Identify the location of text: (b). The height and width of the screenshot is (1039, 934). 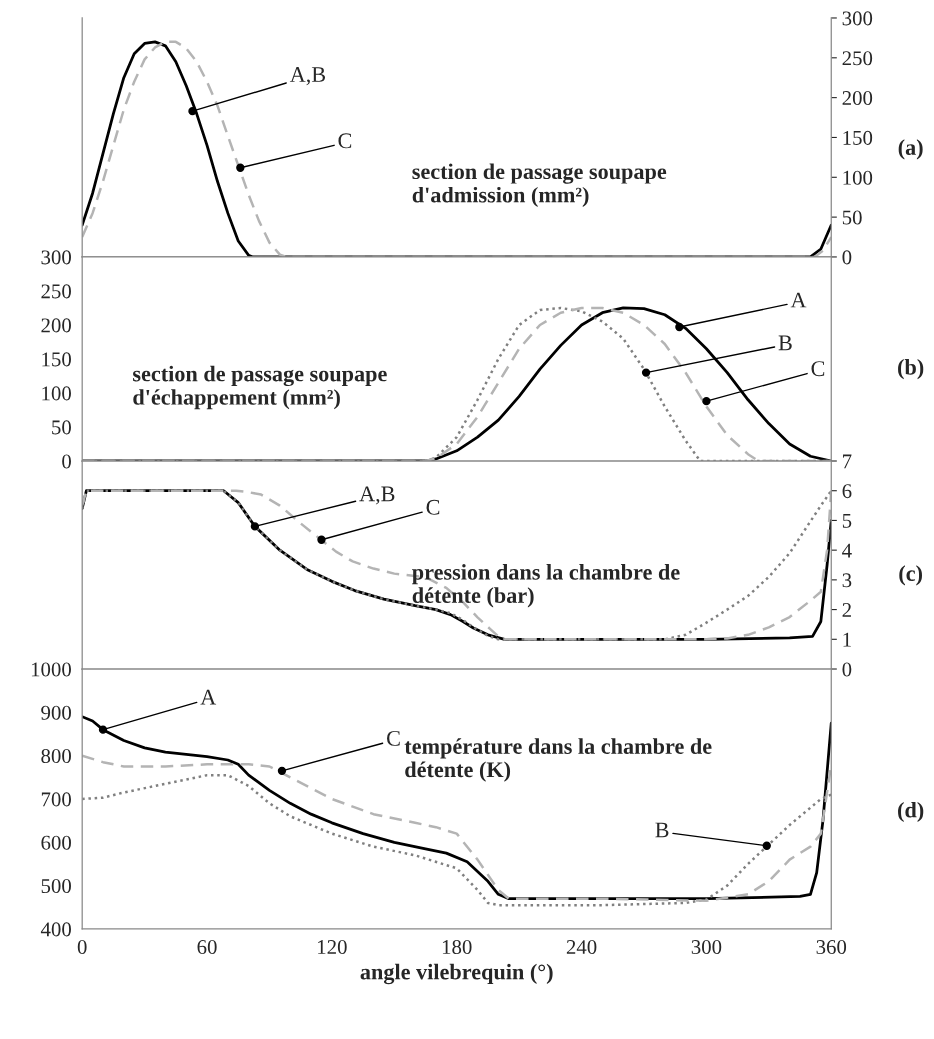
(911, 369).